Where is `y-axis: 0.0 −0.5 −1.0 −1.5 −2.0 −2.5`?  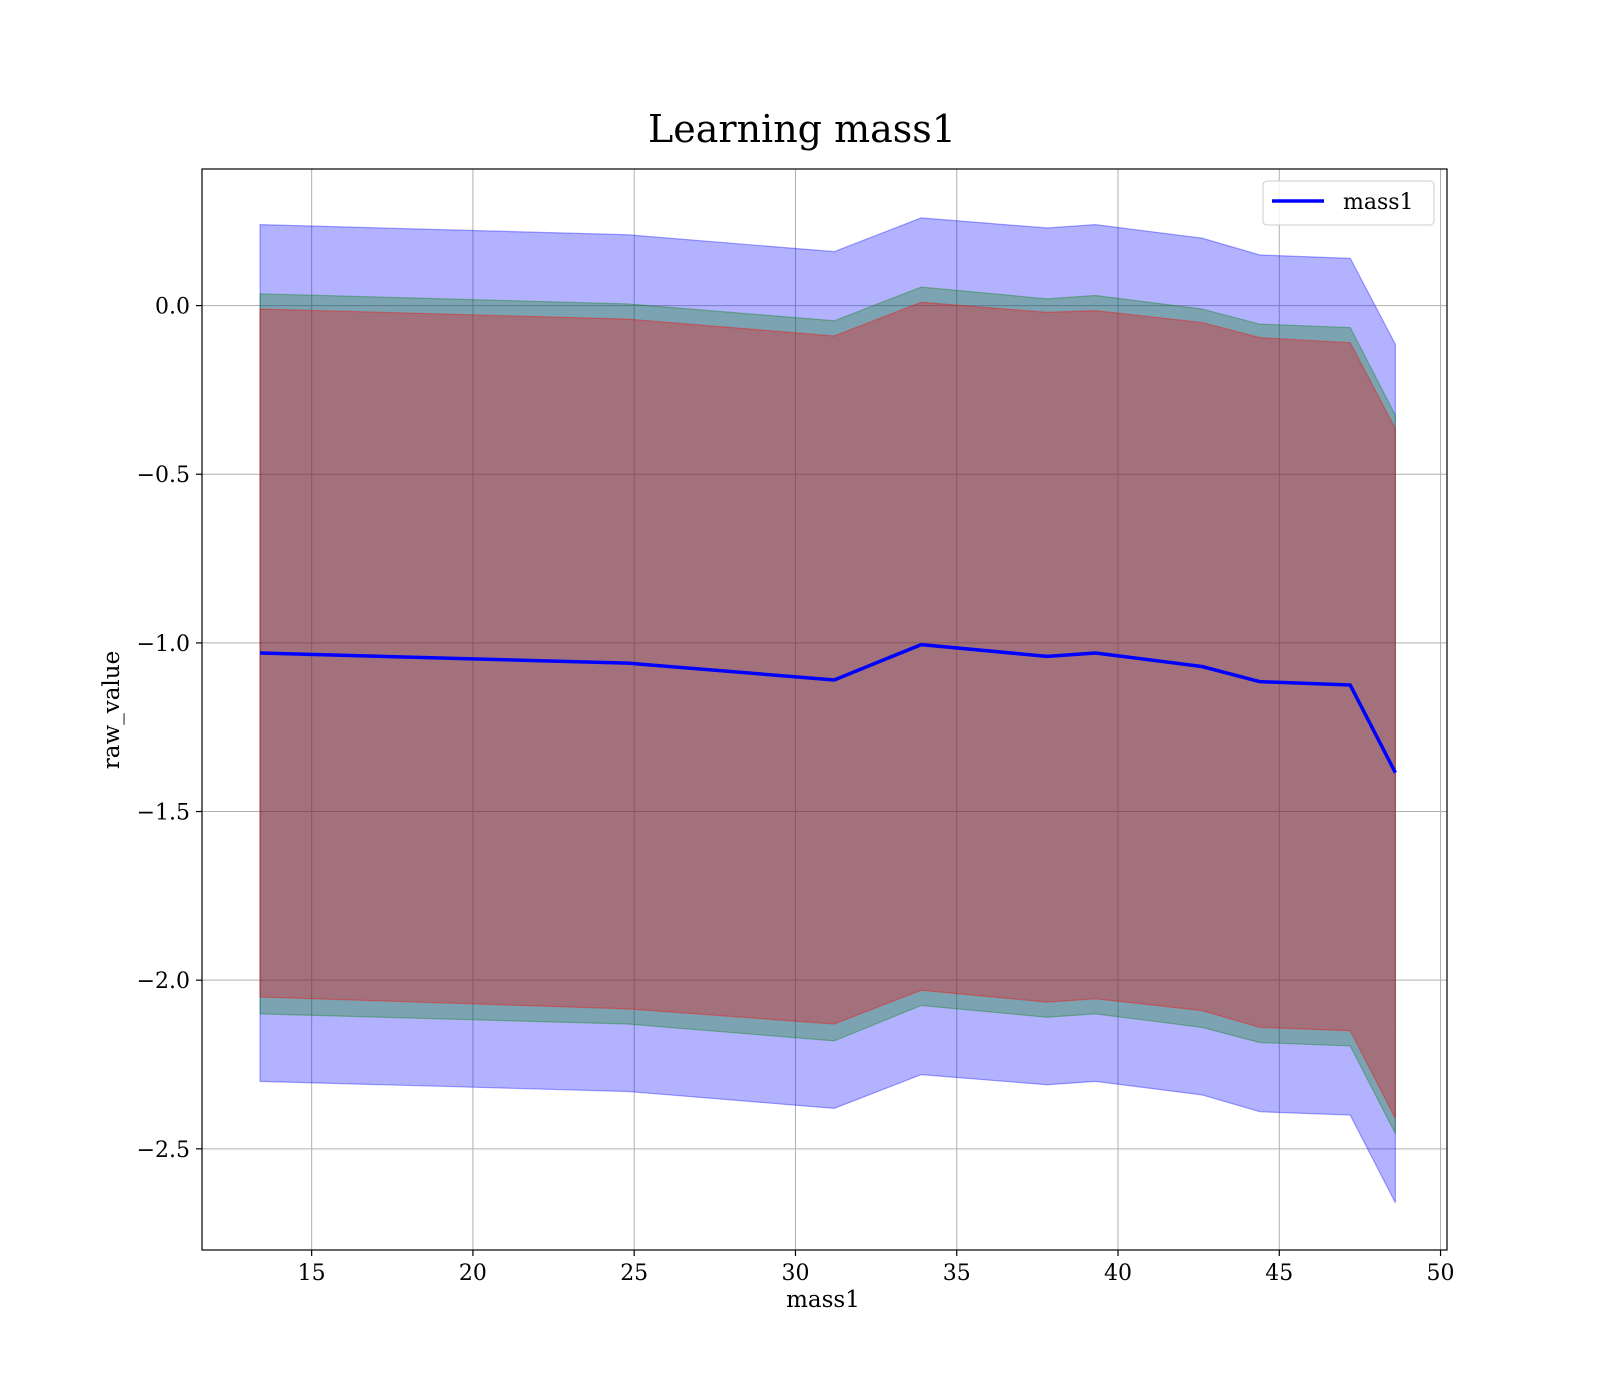
y-axis: 0.0 −0.5 −1.0 −1.5 −2.0 −2.5 is located at coordinates (169, 729).